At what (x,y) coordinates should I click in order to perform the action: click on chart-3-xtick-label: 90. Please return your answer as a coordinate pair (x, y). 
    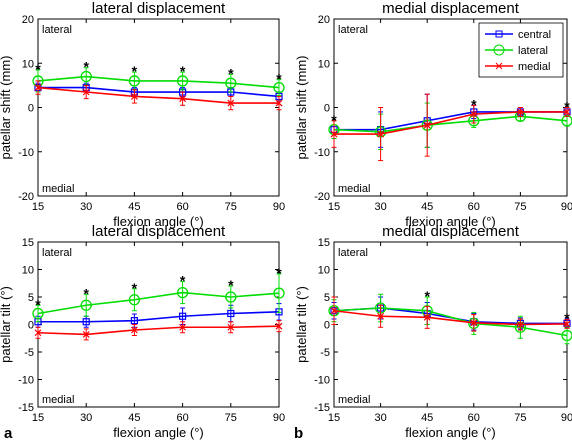
    Looking at the image, I should click on (279, 418).